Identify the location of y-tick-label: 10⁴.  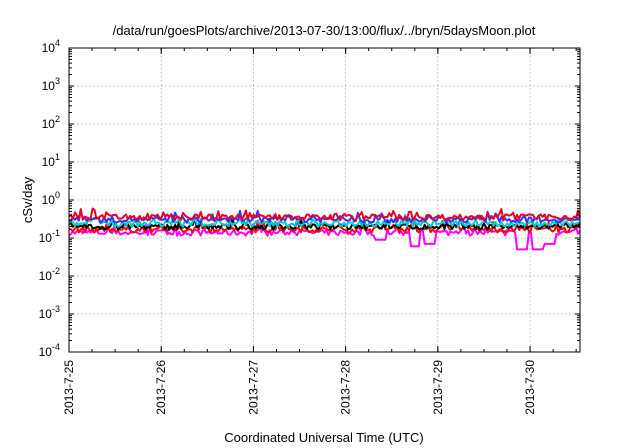
(51, 46).